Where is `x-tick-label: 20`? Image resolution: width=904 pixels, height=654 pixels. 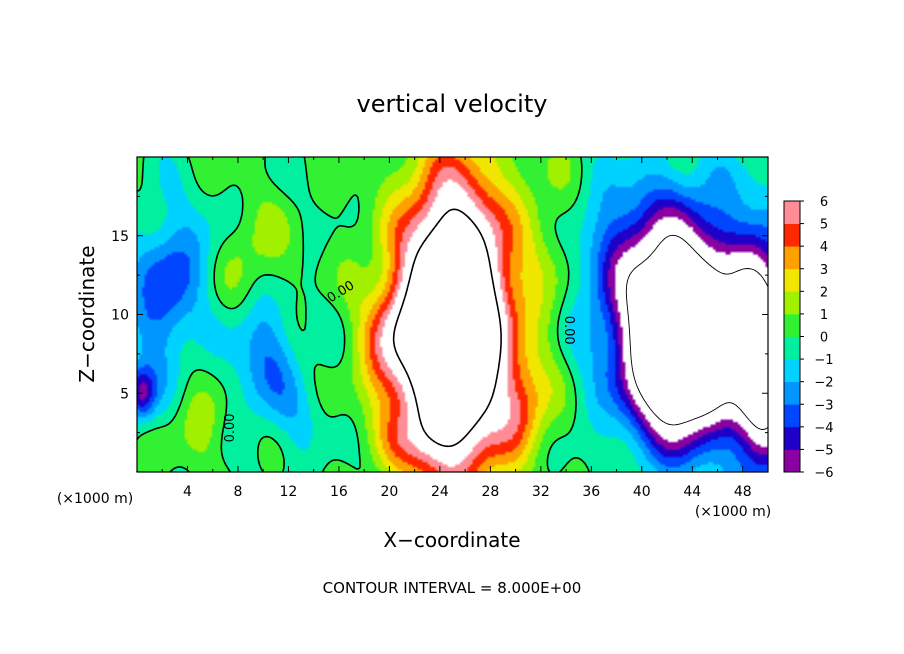
x-tick-label: 20 is located at coordinates (389, 492).